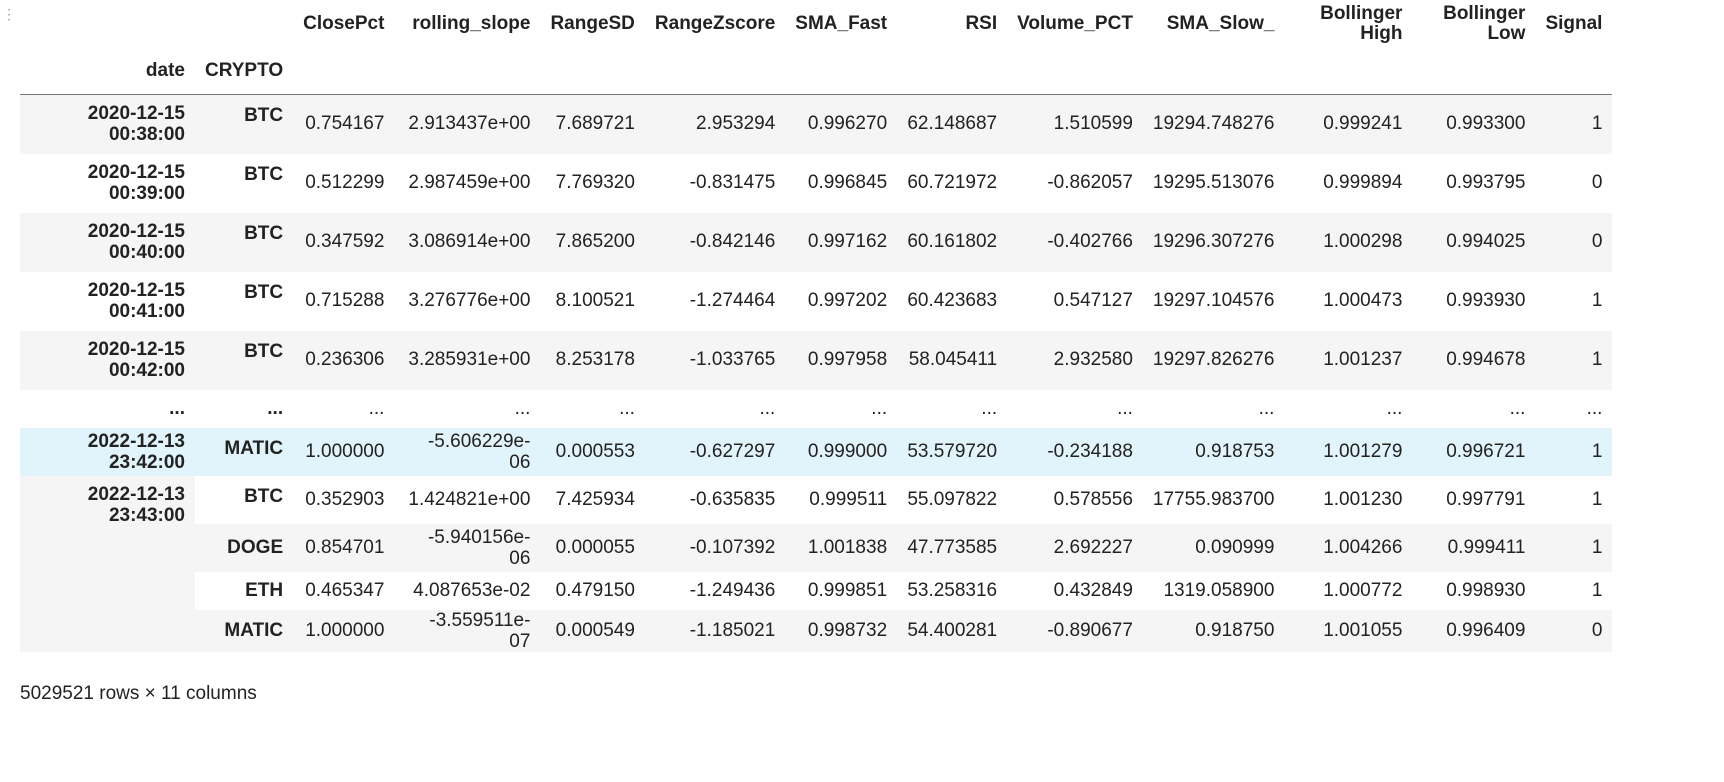 The width and height of the screenshot is (1724, 782). I want to click on table-cell: 0.854701, so click(344, 547).